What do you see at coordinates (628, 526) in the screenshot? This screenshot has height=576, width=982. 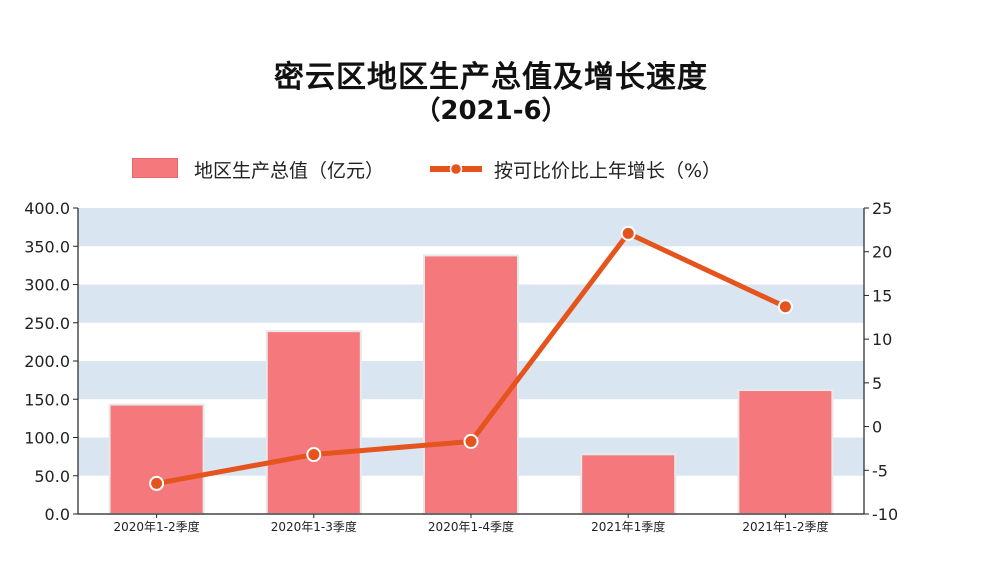 I see `x-tick-label: 2021年1季度` at bounding box center [628, 526].